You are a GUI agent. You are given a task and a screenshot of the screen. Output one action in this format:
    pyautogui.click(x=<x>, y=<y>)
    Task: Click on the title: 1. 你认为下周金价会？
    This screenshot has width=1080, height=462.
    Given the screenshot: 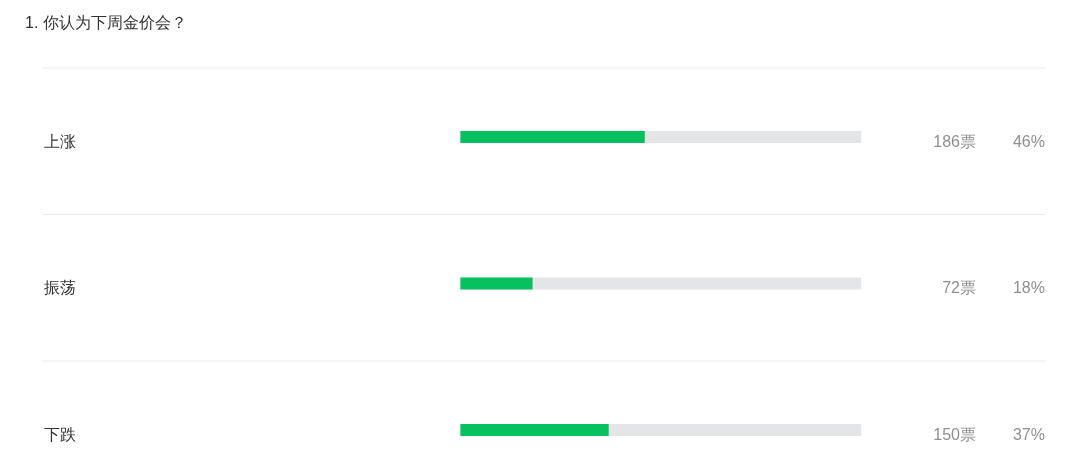 What is the action you would take?
    pyautogui.click(x=106, y=22)
    